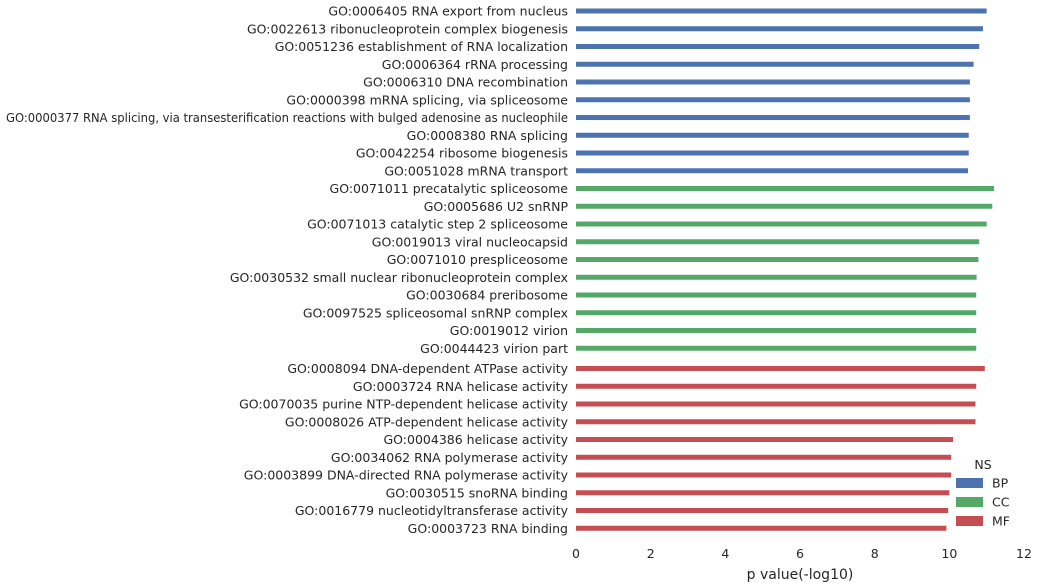  What do you see at coordinates (437, 224) in the screenshot?
I see `category-label: GO:0071013 catalytic step 2 spliceosome` at bounding box center [437, 224].